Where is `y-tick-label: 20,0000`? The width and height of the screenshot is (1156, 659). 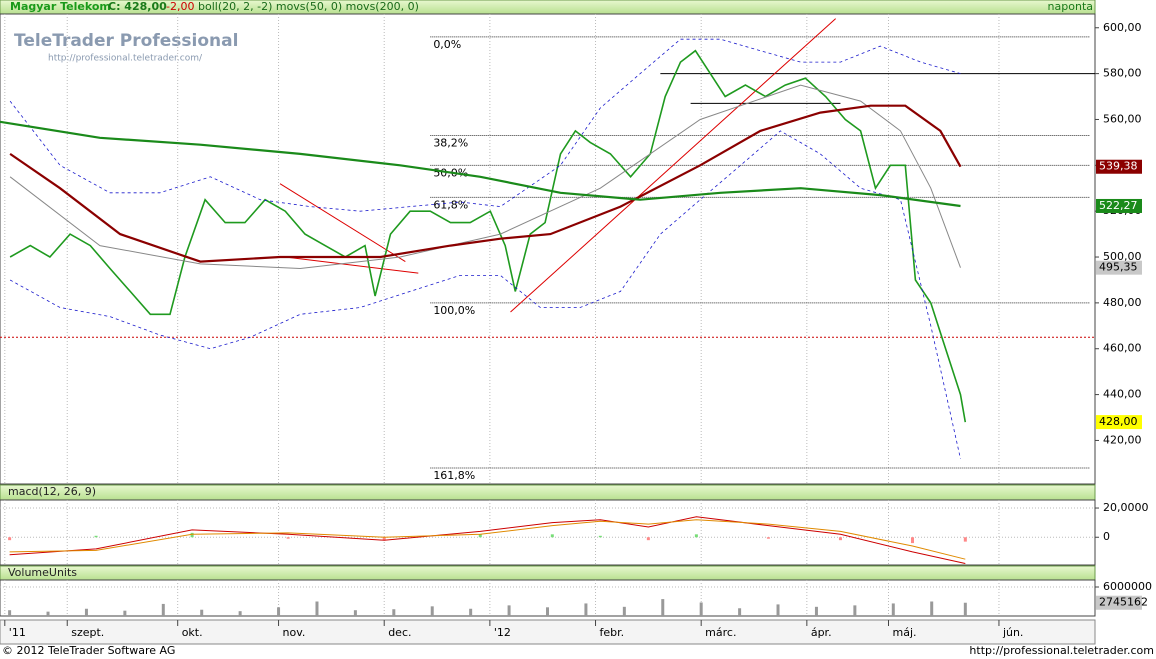
y-tick-label: 20,0000 is located at coordinates (1126, 507).